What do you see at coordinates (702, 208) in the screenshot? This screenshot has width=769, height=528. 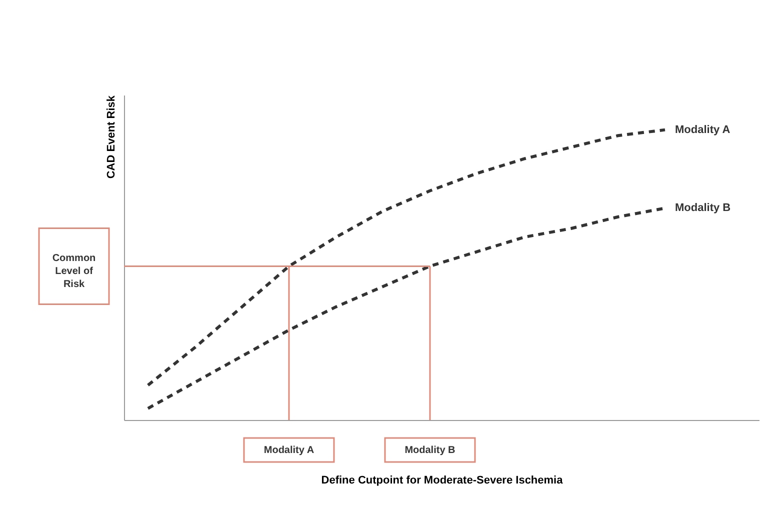 I see `series-label: Modality B` at bounding box center [702, 208].